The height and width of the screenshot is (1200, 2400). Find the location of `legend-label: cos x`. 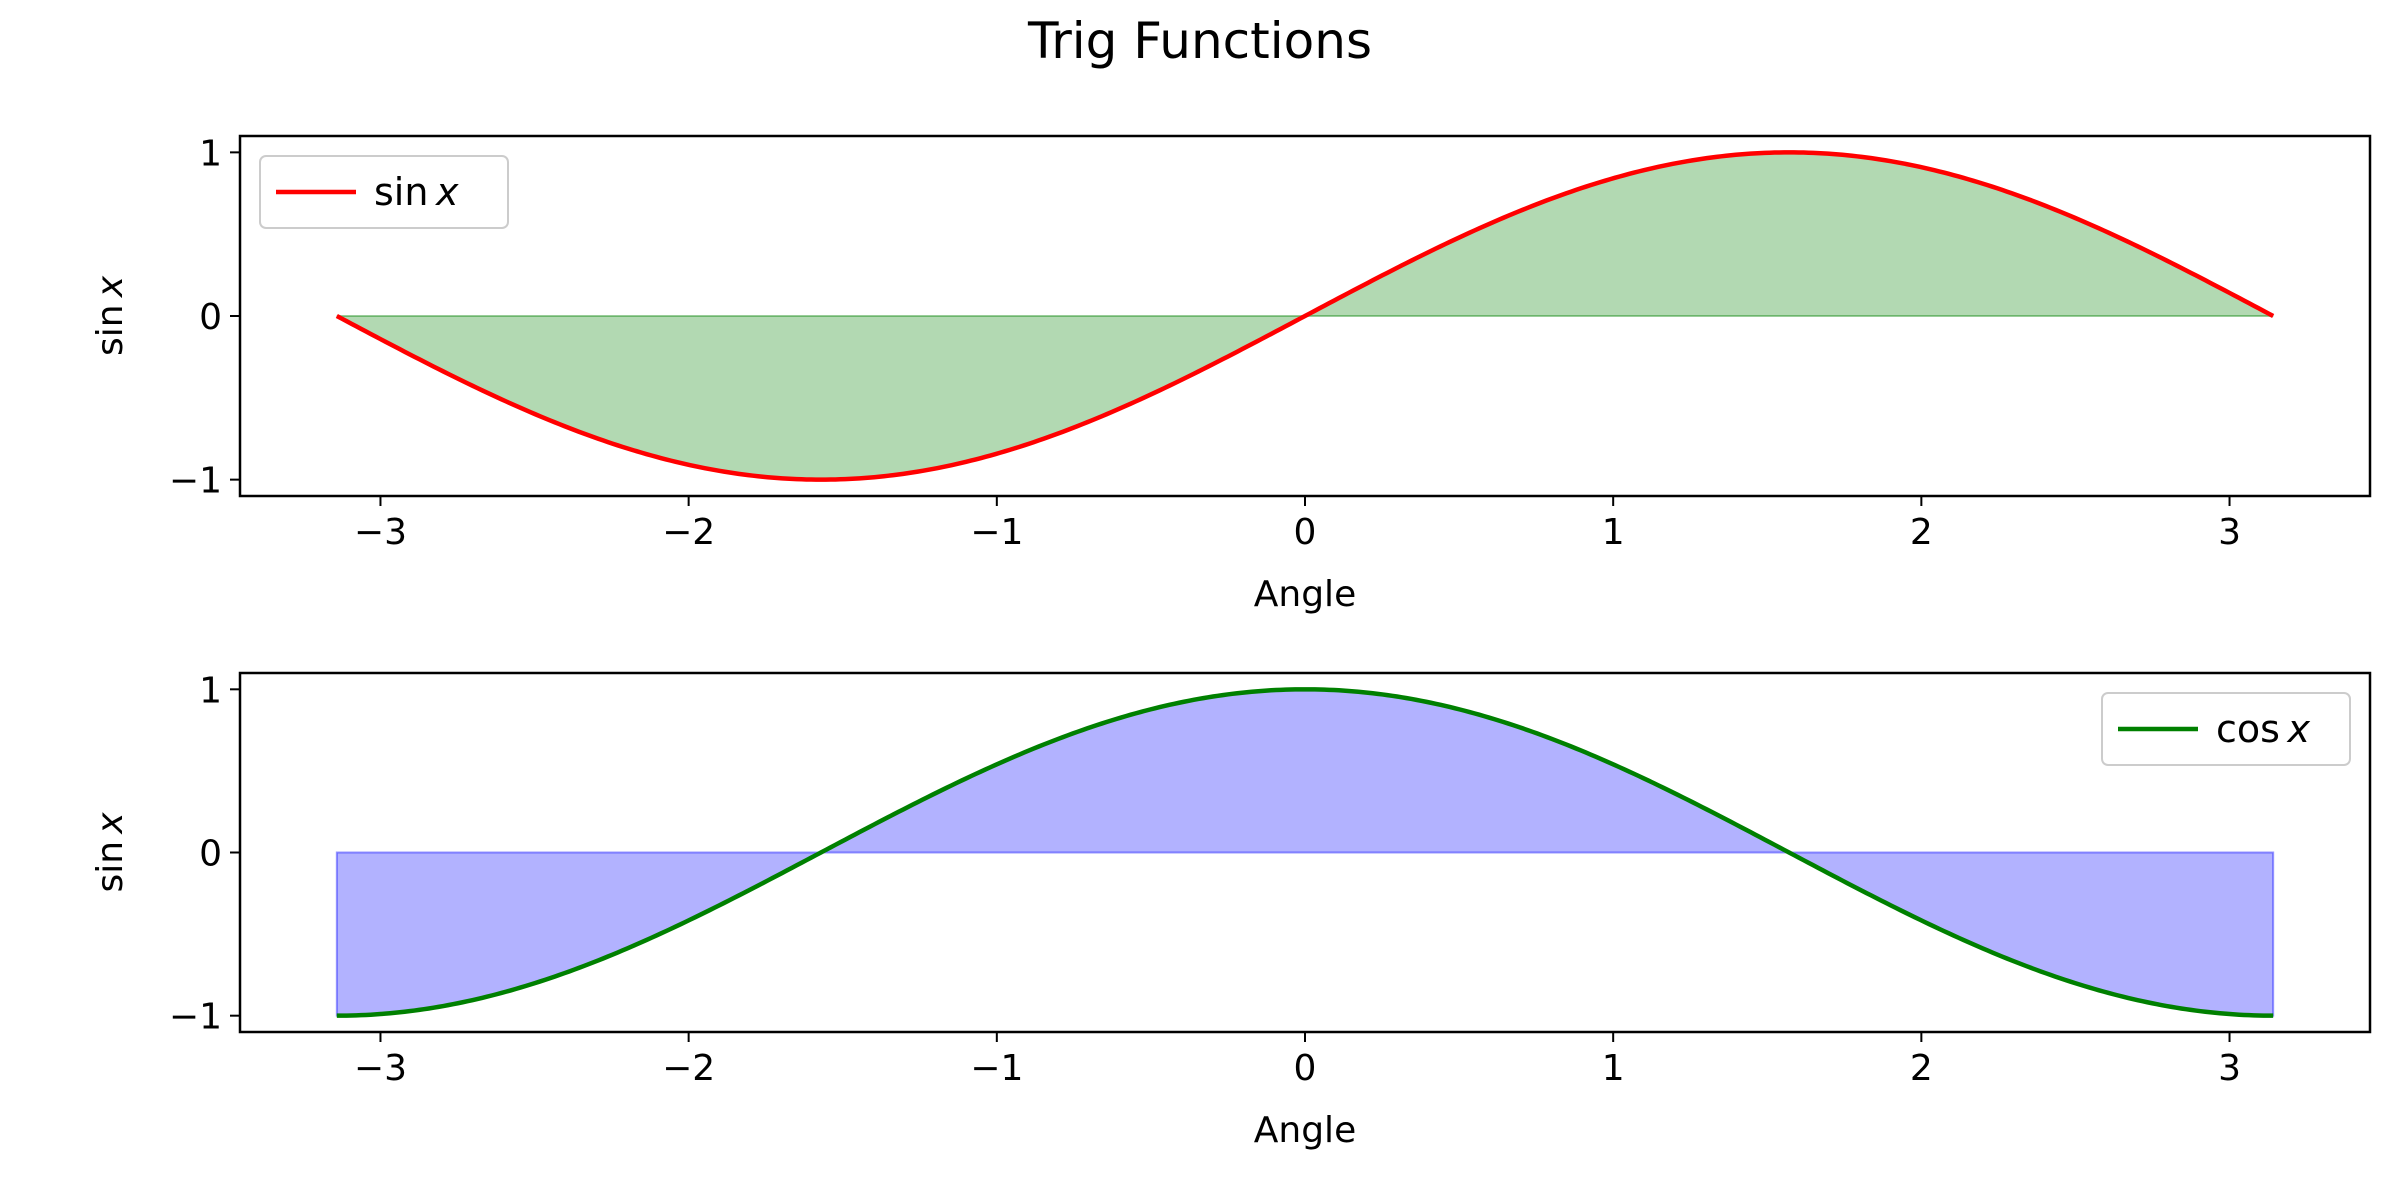

legend-label: cos x is located at coordinates (2263, 729).